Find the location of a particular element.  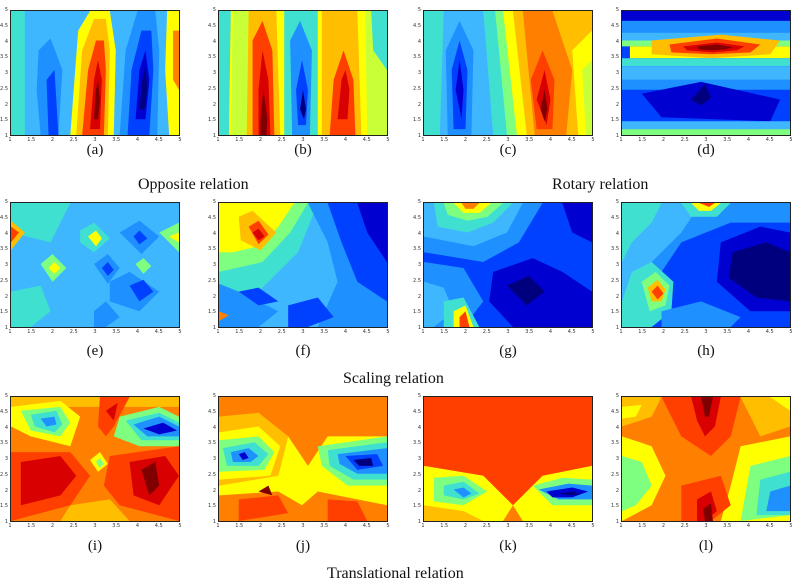

contour-k-graphic is located at coordinates (508, 459).